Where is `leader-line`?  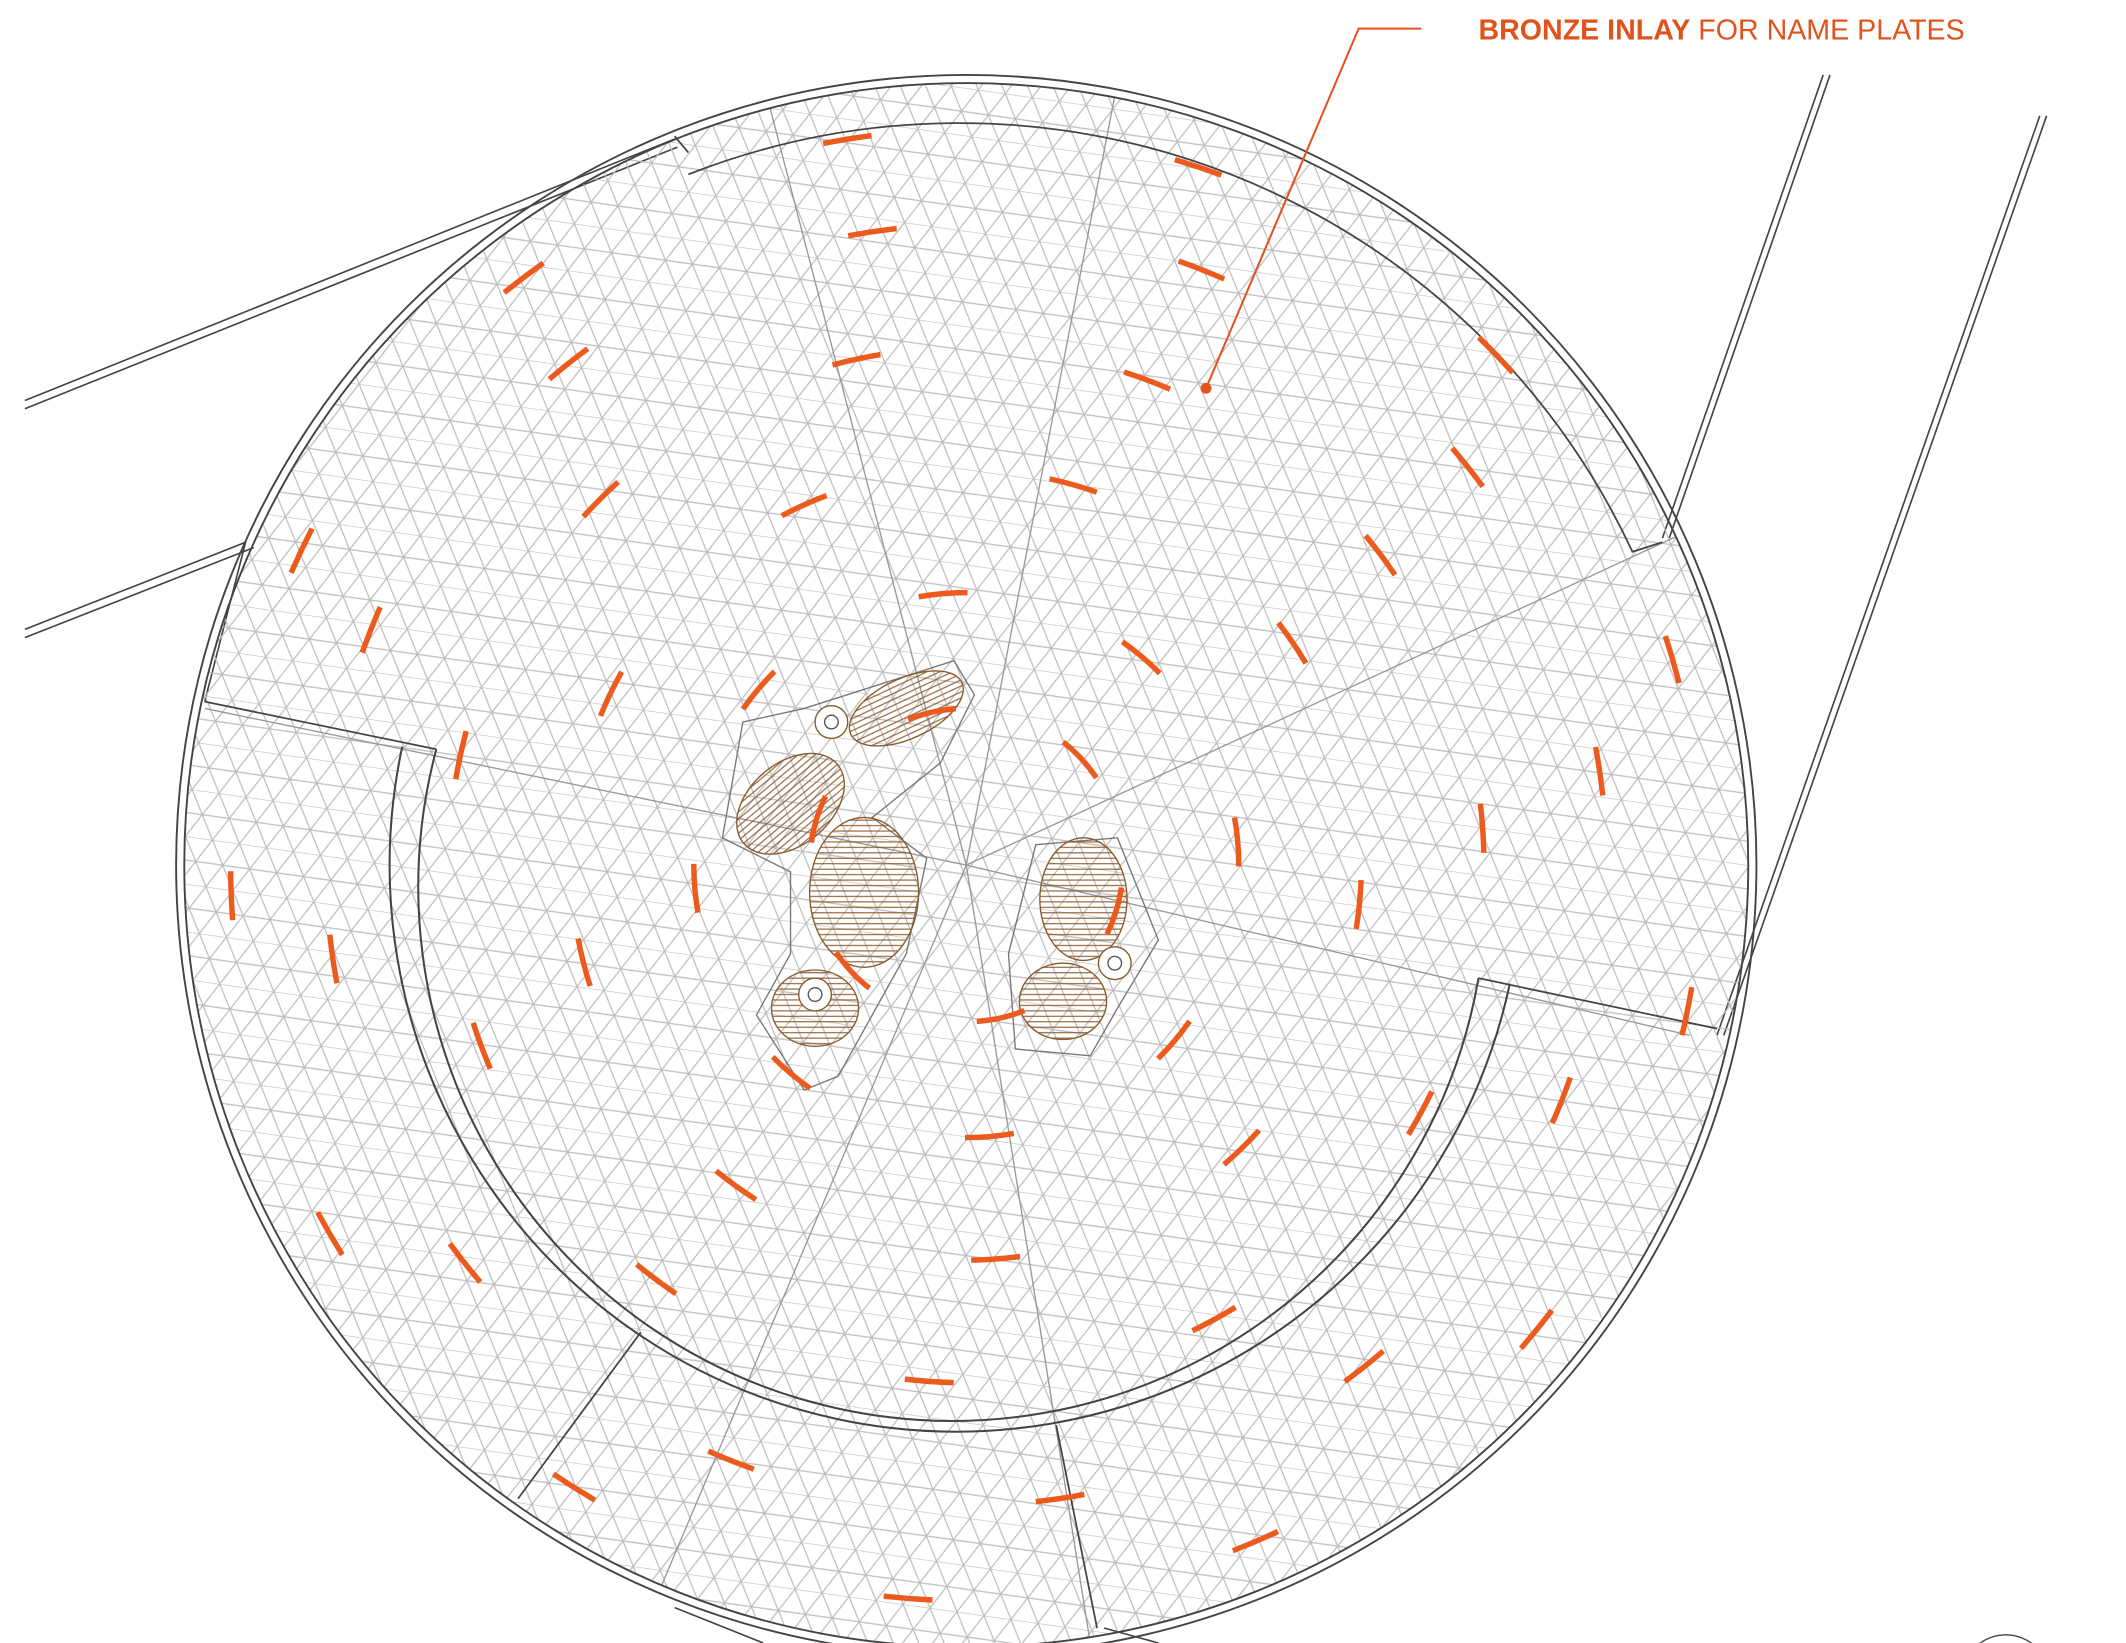
leader-line is located at coordinates (1313, 208).